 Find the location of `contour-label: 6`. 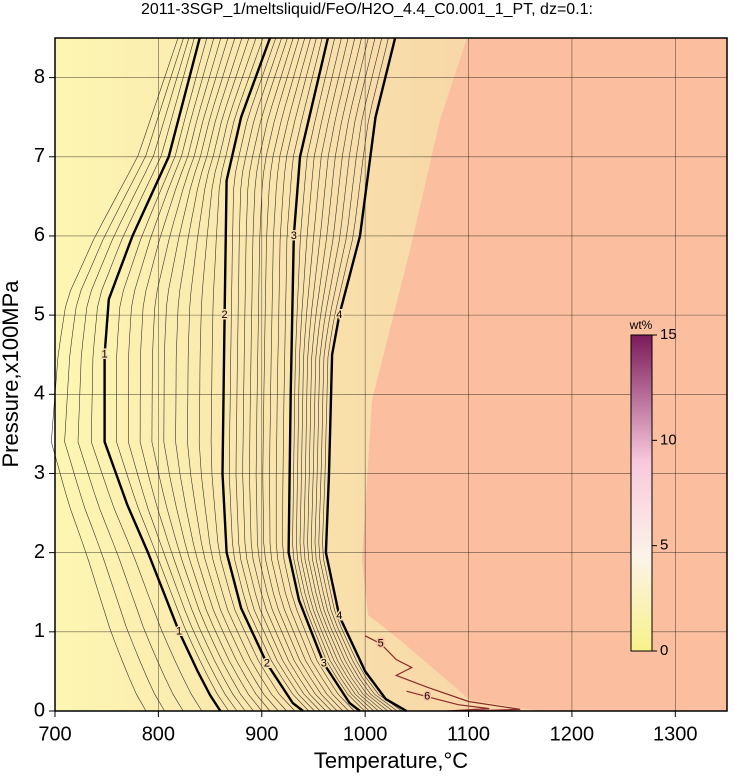

contour-label: 6 is located at coordinates (427, 697).